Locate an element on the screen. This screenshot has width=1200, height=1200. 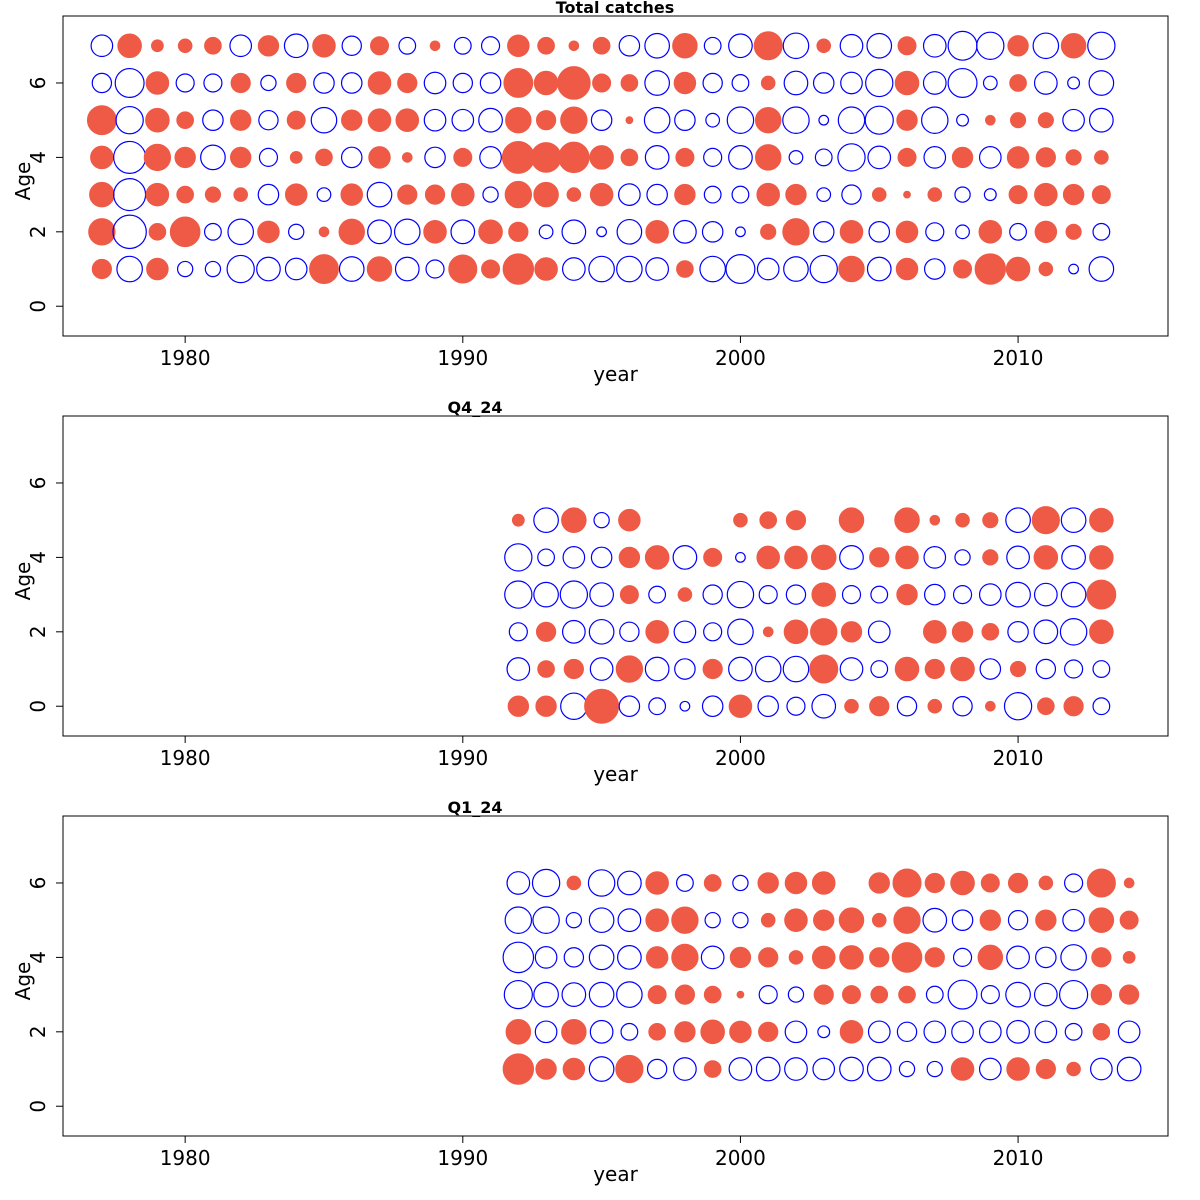
y-tick-label: 0 is located at coordinates (38, 306).